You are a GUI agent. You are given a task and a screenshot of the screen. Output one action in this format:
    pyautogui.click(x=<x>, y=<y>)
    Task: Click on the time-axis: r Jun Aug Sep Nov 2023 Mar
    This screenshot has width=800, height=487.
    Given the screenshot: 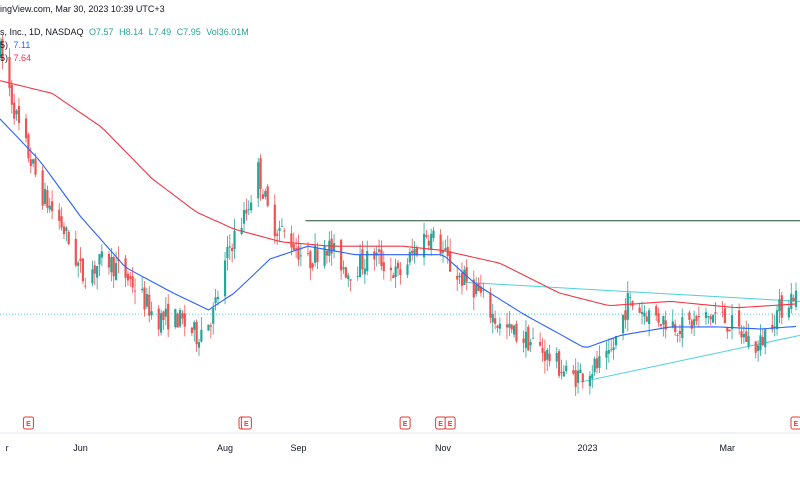 What is the action you would take?
    pyautogui.click(x=370, y=448)
    